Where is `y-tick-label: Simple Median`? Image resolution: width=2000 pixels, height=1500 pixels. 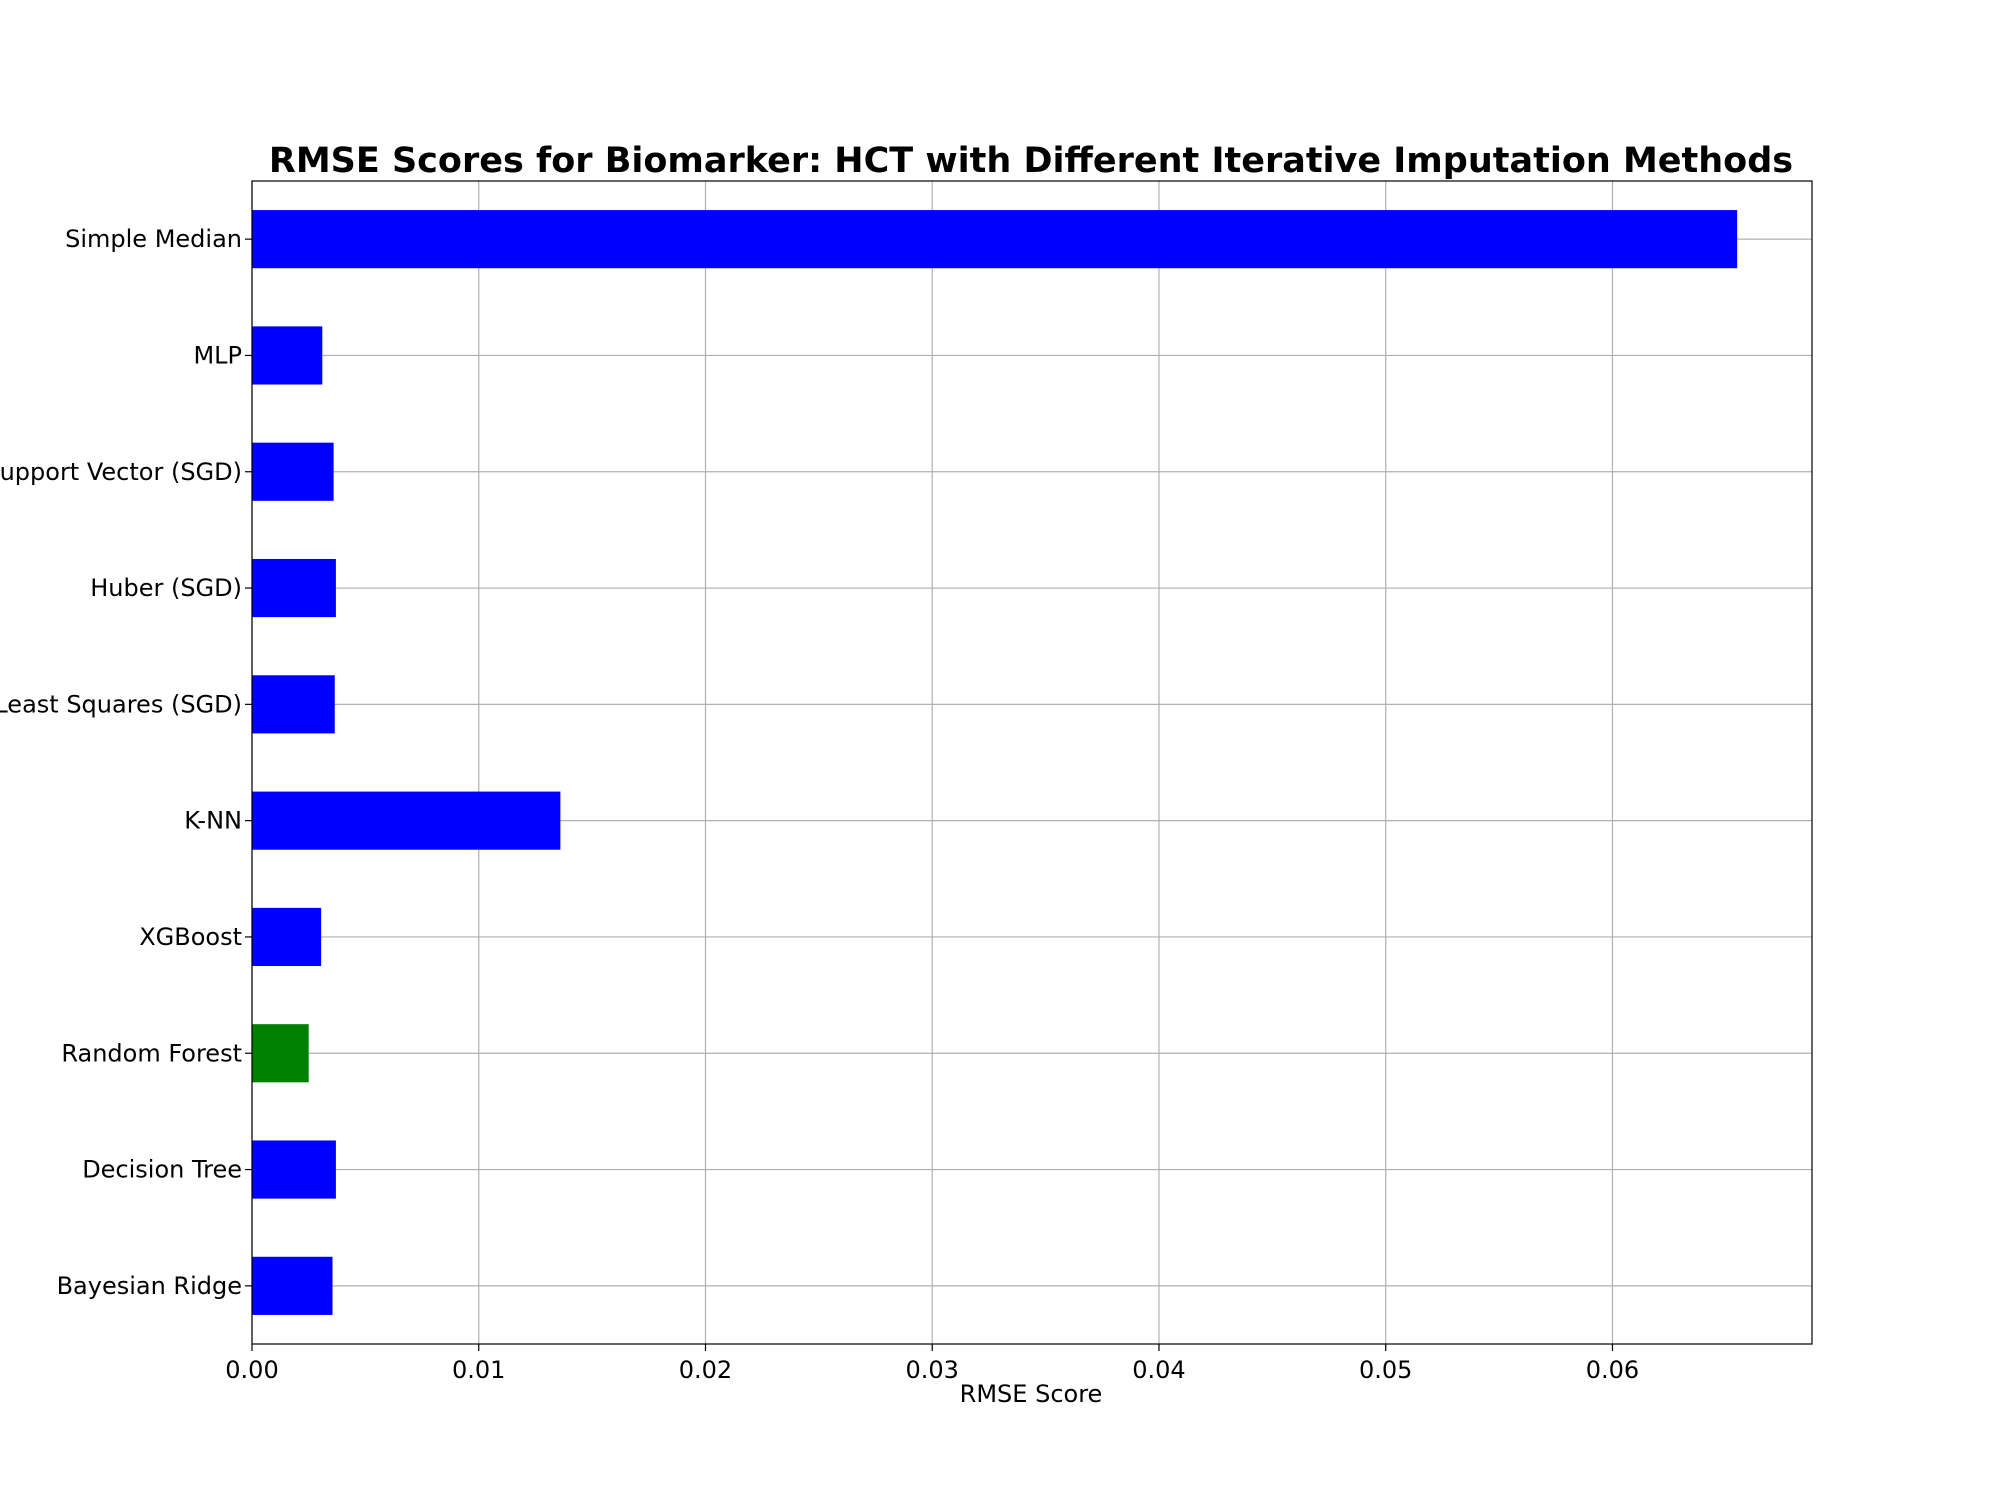
y-tick-label: Simple Median is located at coordinates (153, 239).